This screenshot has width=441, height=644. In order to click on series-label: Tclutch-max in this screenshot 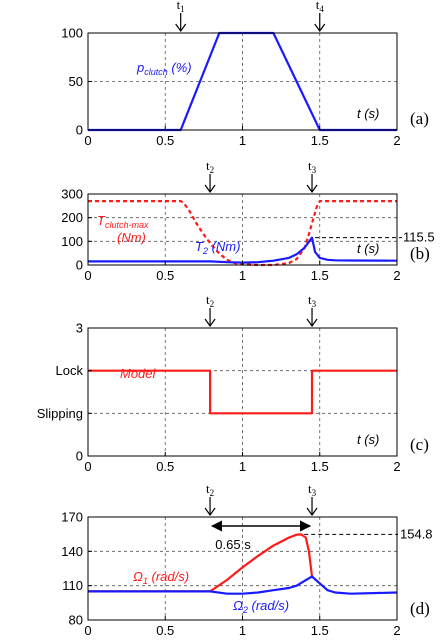, I will do `click(123, 221)`.